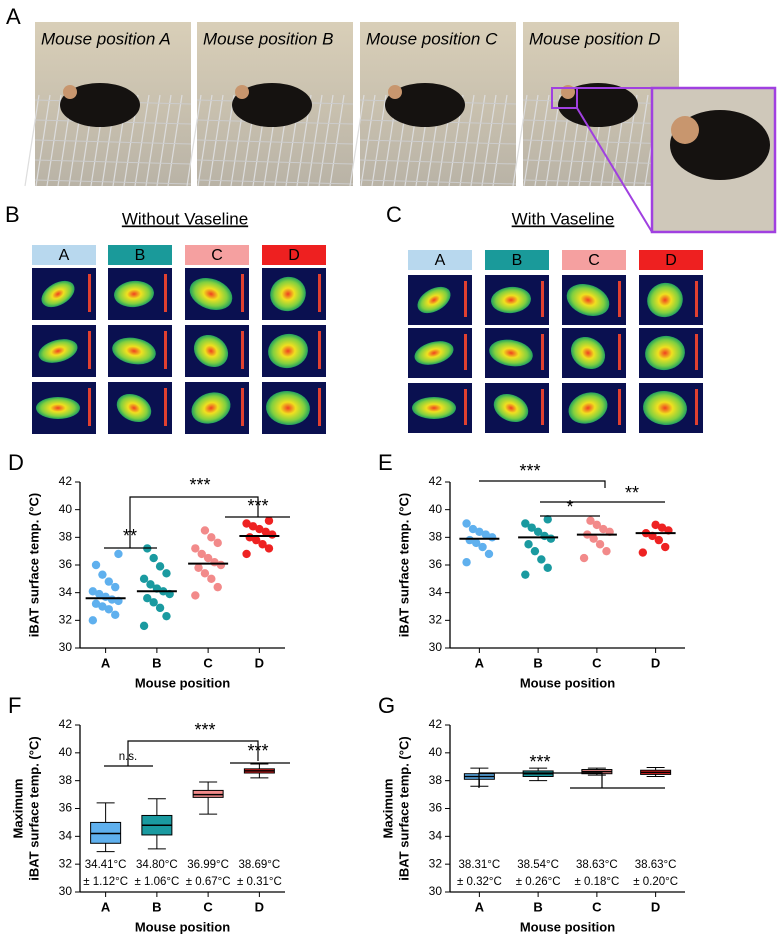 This screenshot has width=778, height=940. What do you see at coordinates (632, 493) in the screenshot?
I see `significance-label: **` at bounding box center [632, 493].